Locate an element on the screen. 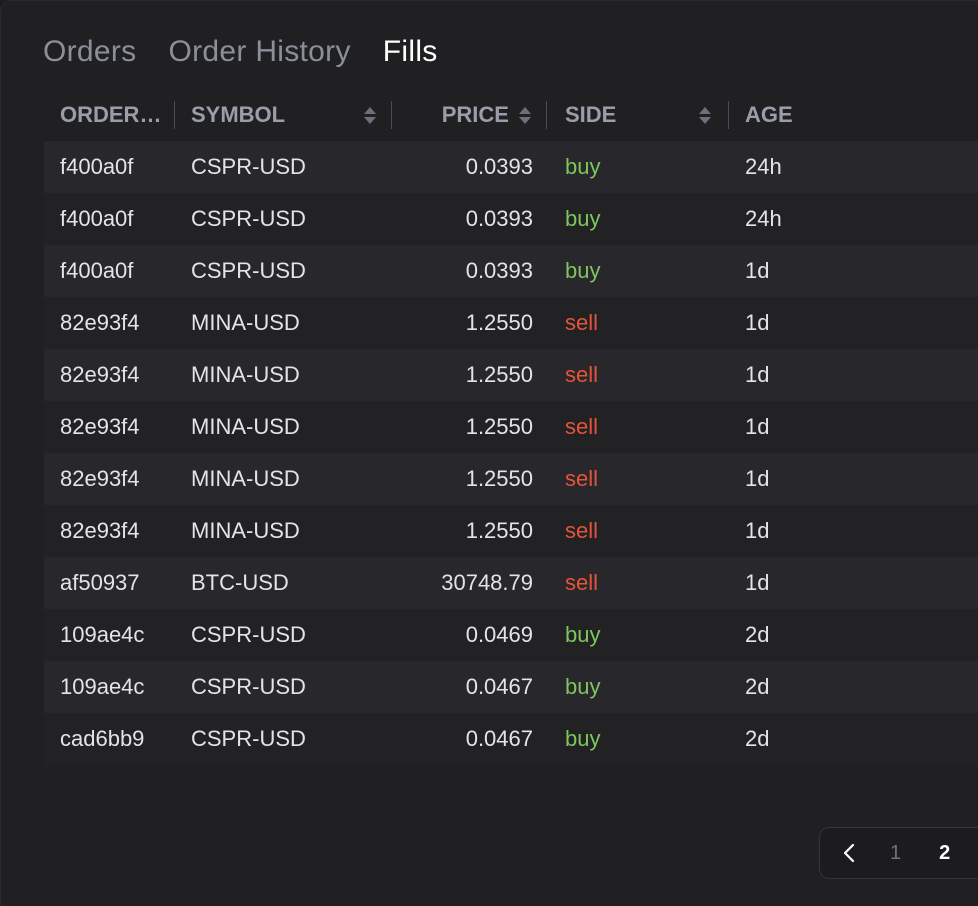 This screenshot has width=978, height=906. pagination: 1 2 is located at coordinates (898, 853).